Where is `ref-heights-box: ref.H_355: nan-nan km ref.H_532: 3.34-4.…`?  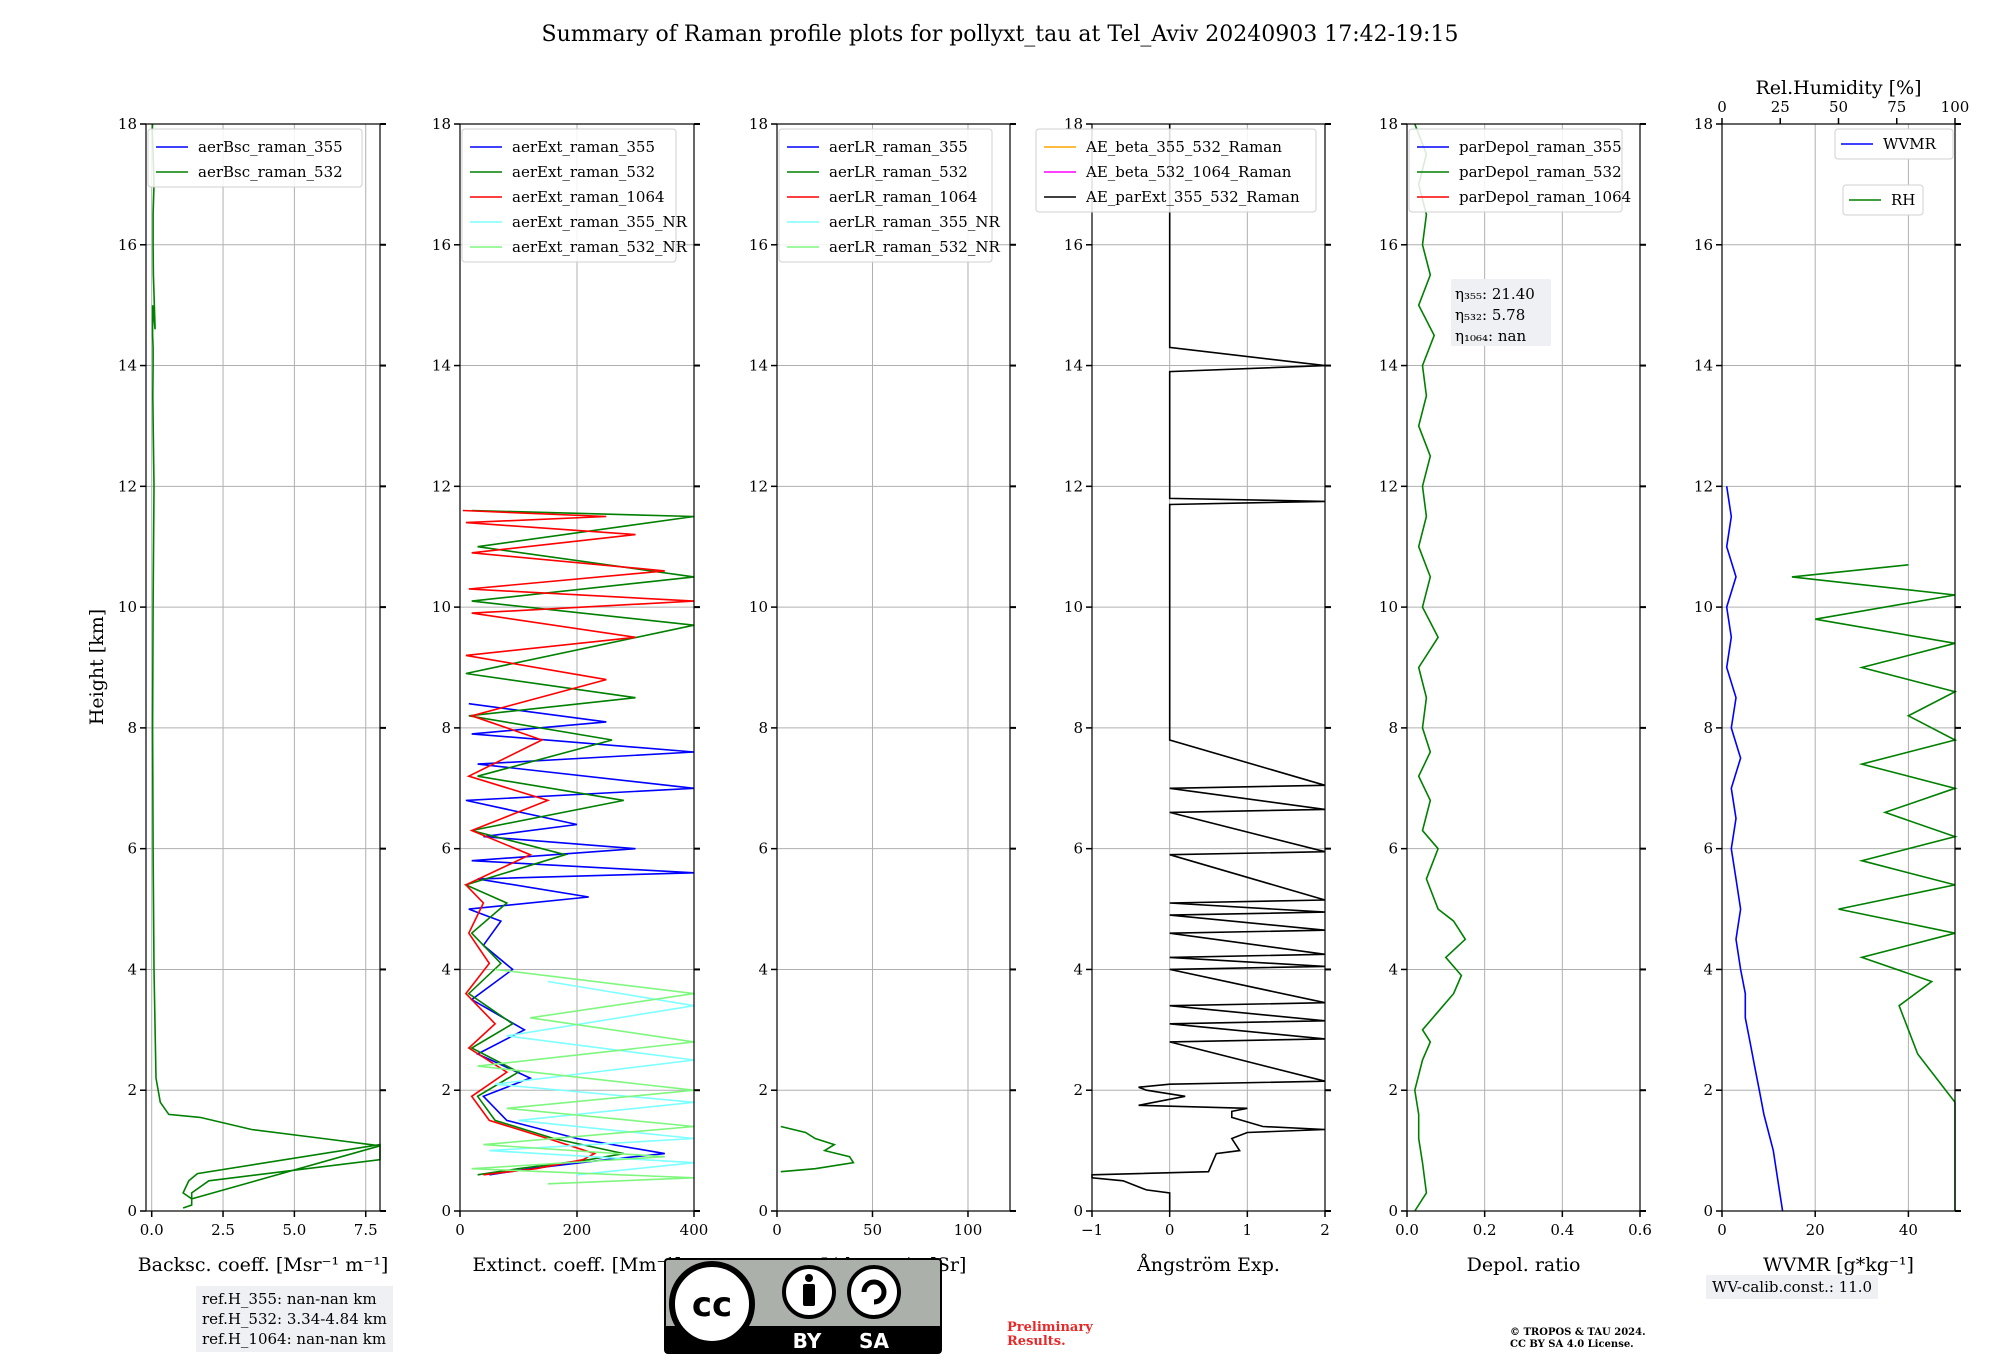 ref-heights-box: ref.H_355: nan-nan km ref.H_532: 3.34-4.… is located at coordinates (294, 1319).